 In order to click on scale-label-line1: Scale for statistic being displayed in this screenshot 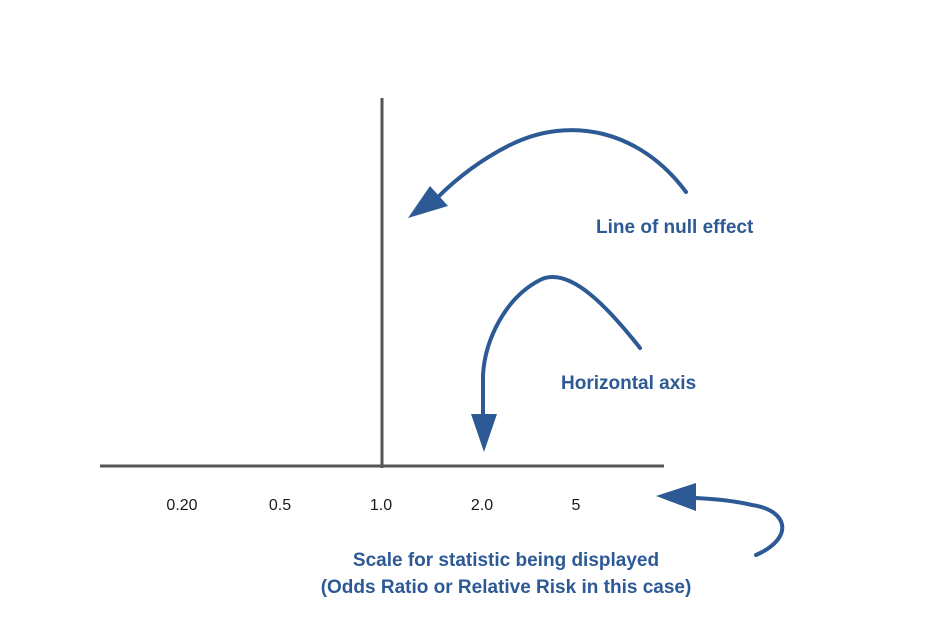, I will do `click(506, 560)`.